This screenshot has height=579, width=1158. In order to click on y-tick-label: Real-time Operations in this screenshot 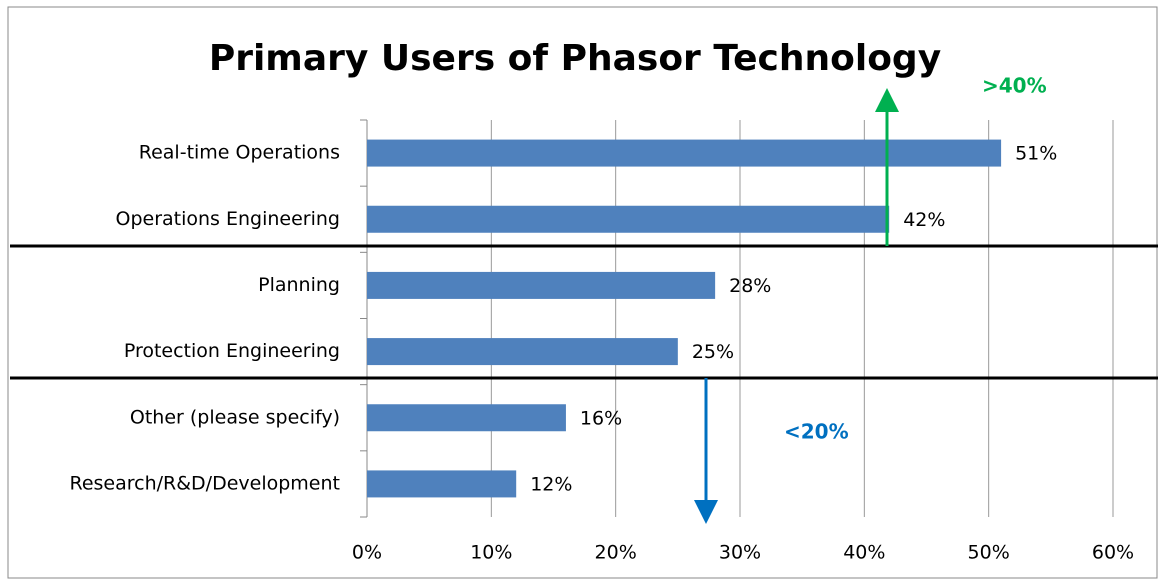, I will do `click(239, 153)`.